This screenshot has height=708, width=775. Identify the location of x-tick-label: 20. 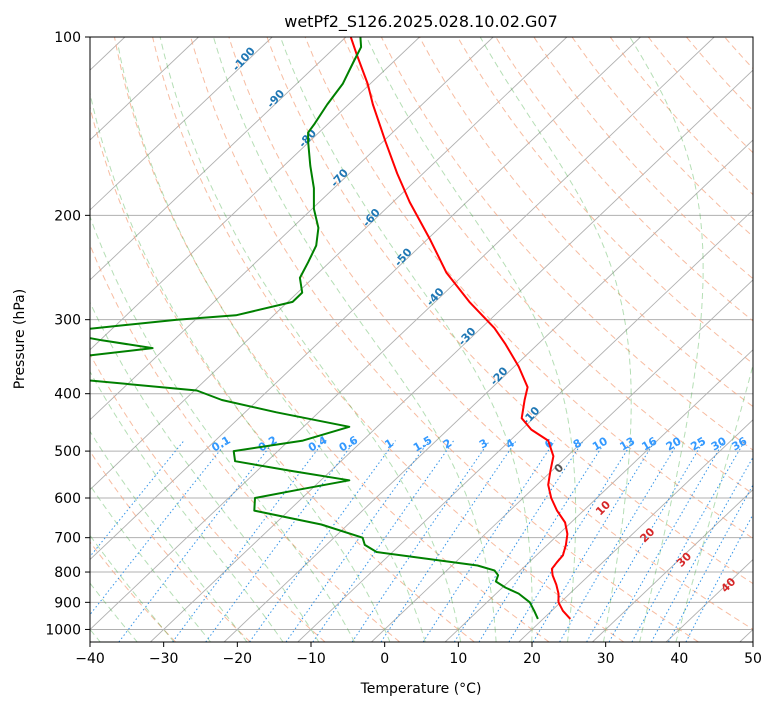
(532, 659).